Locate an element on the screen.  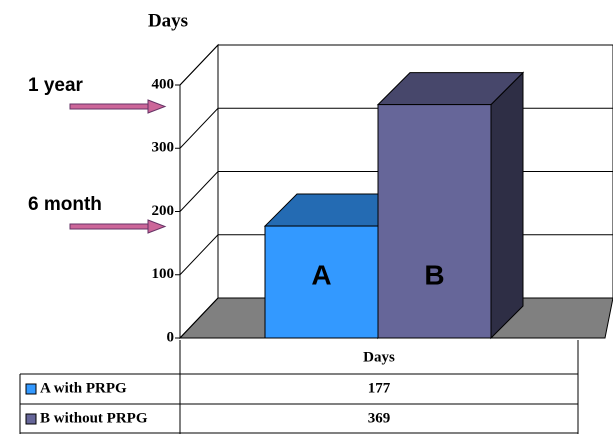
table-header: Days is located at coordinates (379, 357).